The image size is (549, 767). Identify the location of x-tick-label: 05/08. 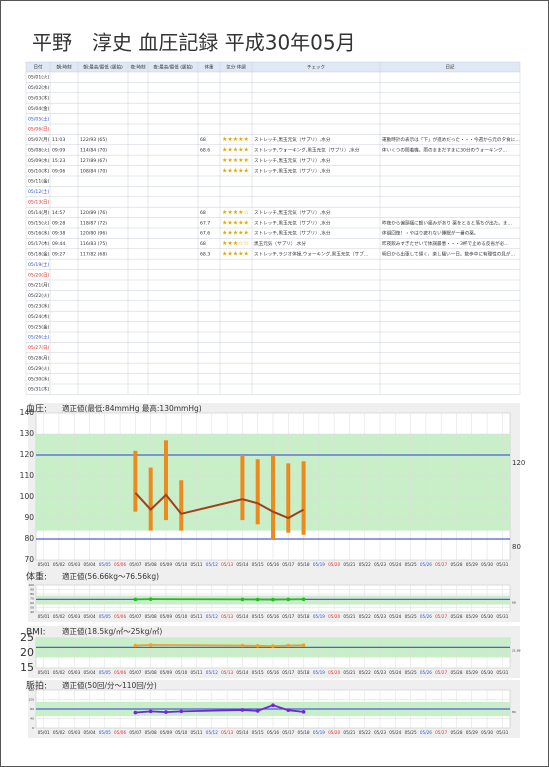
(151, 616).